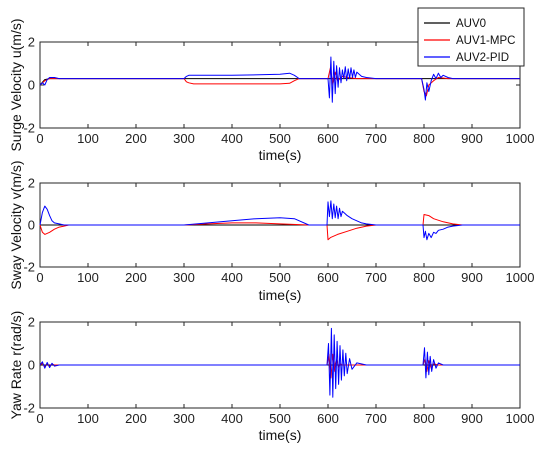  I want to click on xlabel-yaw: time(s), so click(280, 435).